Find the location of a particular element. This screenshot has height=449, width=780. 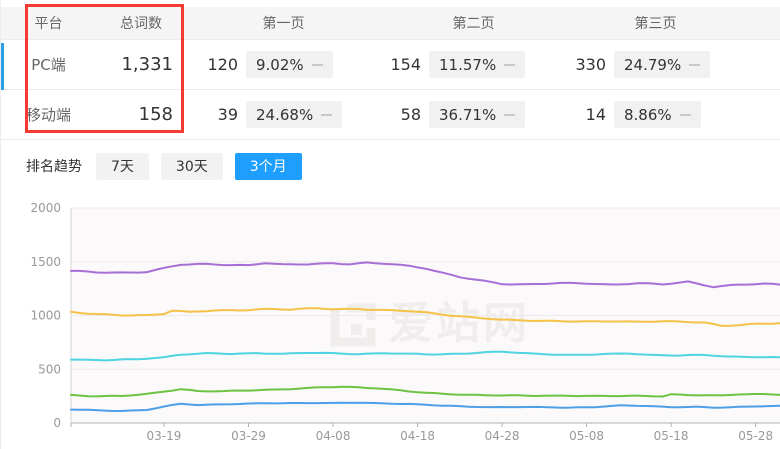

platform-label: 移动端 is located at coordinates (48, 115).